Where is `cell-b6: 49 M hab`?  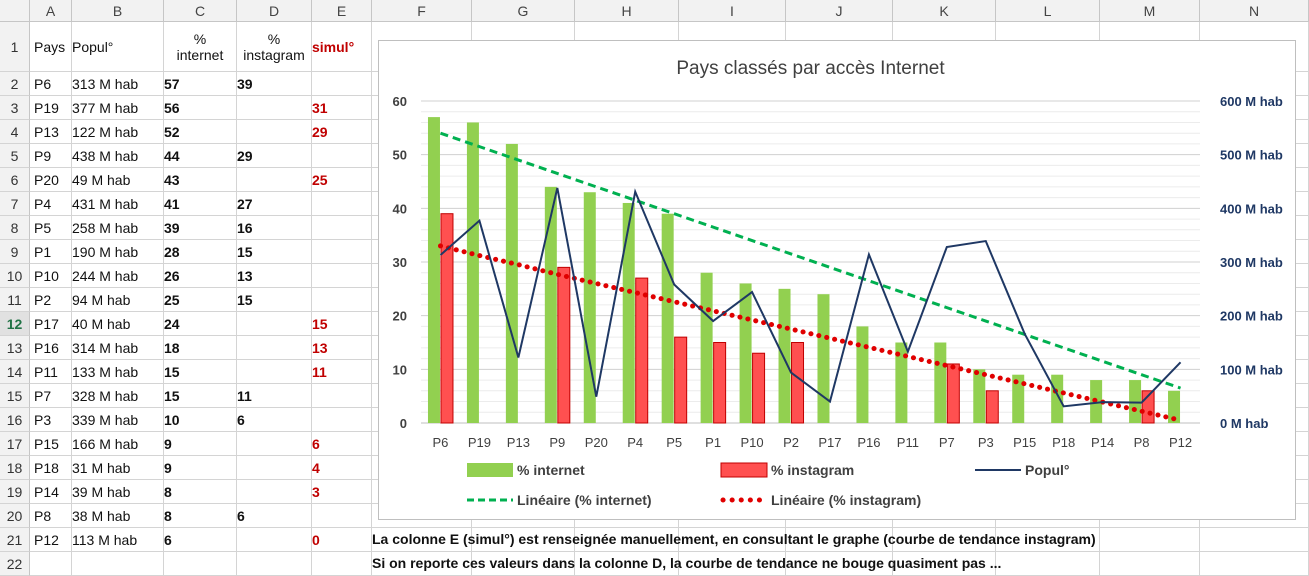
cell-b6: 49 M hab is located at coordinates (118, 180).